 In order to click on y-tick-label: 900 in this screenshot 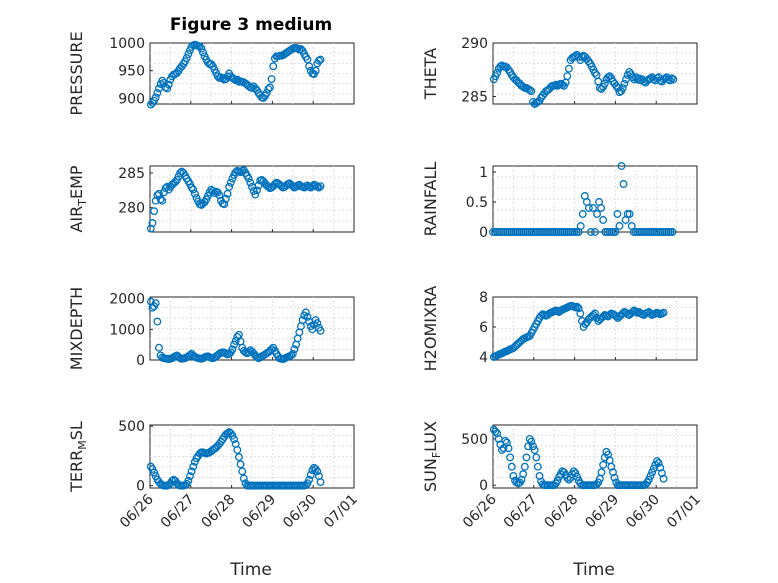, I will do `click(131, 99)`.